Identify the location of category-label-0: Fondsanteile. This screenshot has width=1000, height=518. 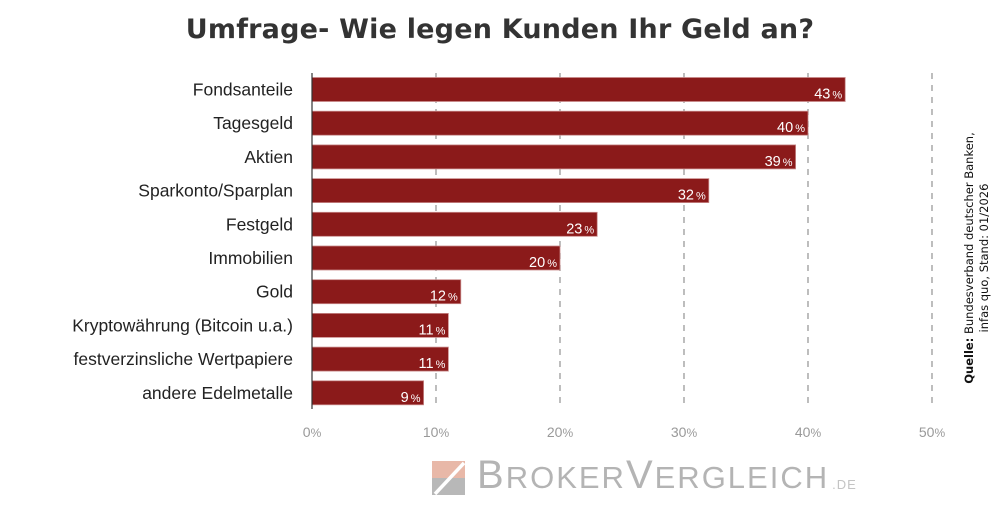
(243, 90).